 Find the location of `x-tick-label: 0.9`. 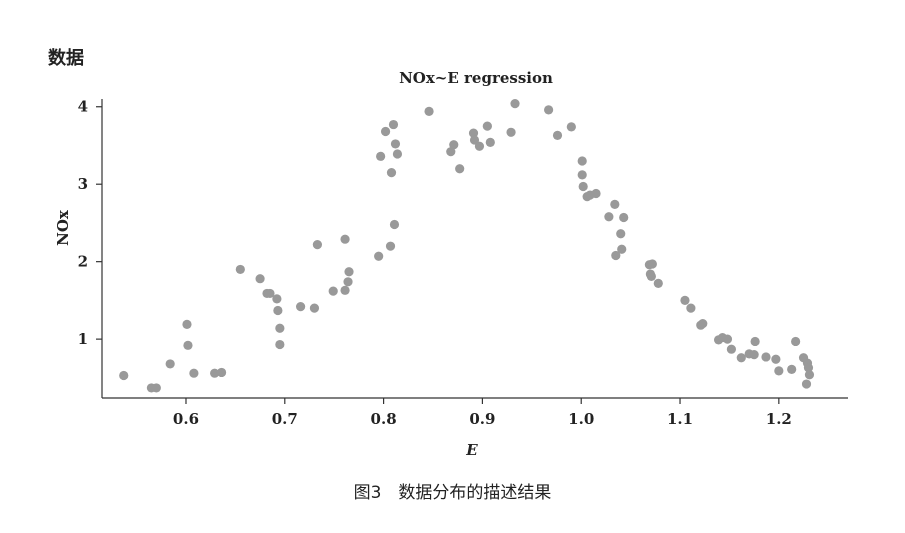

x-tick-label: 0.9 is located at coordinates (482, 419).